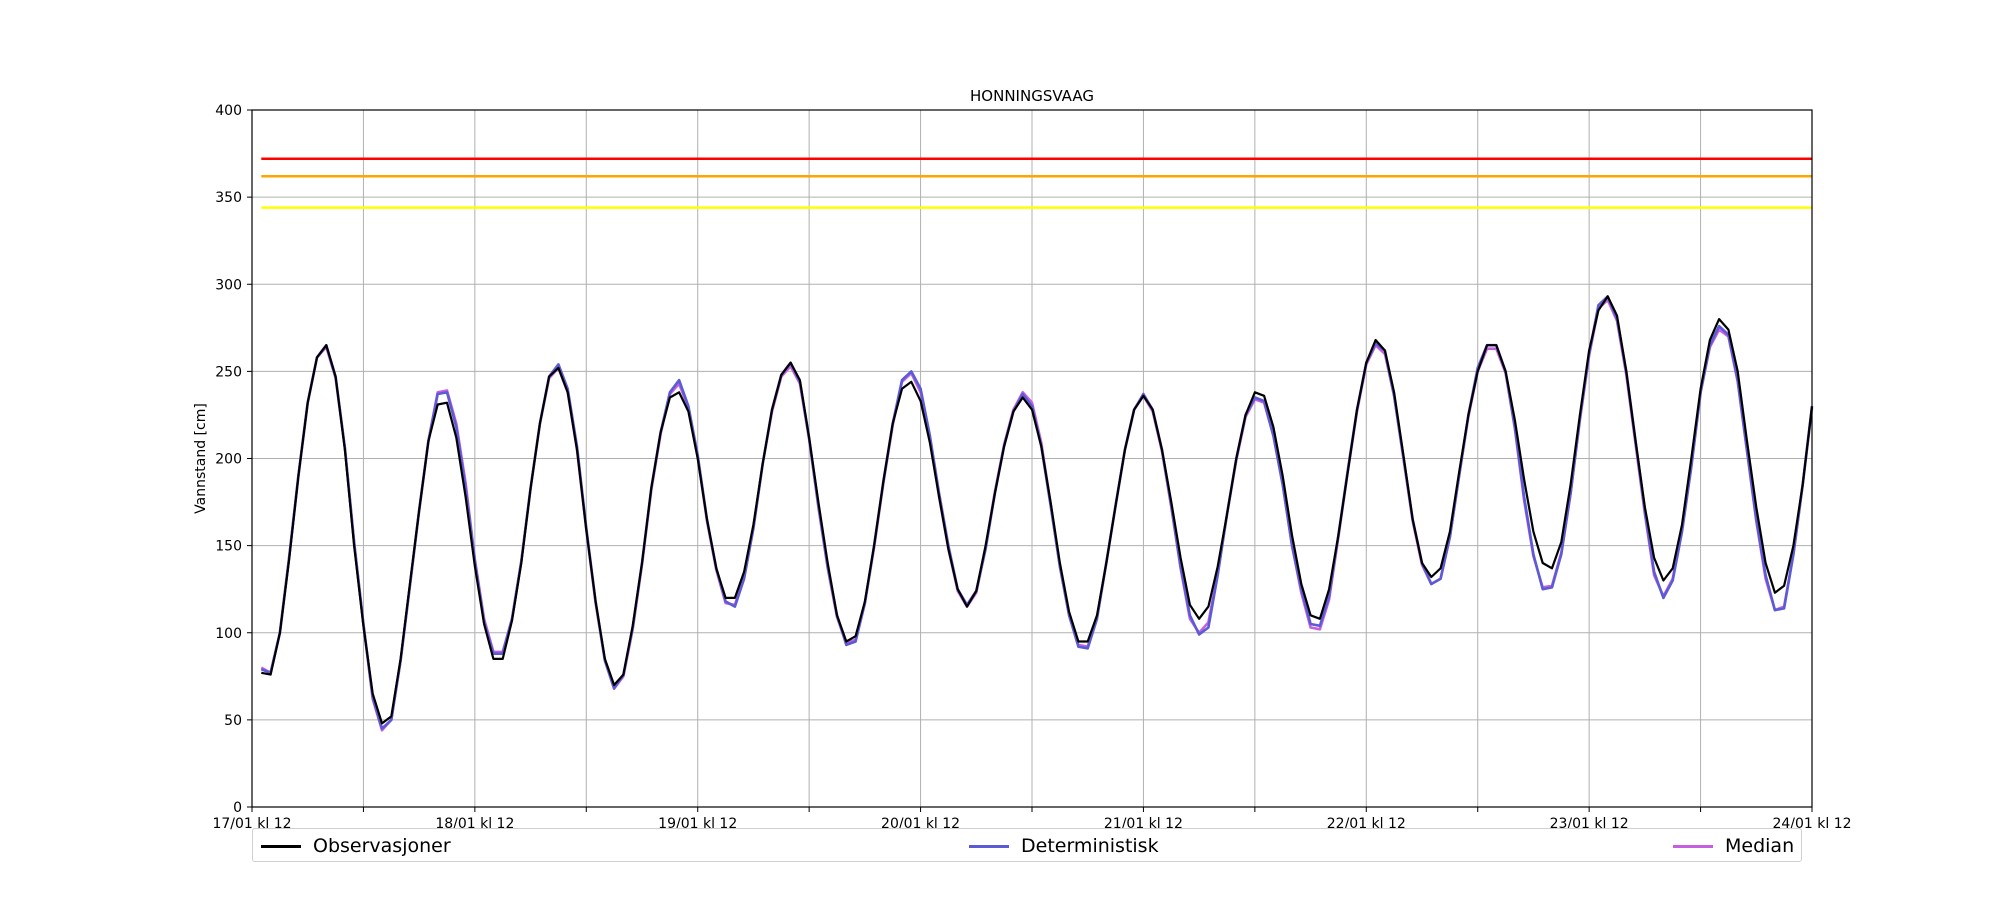 This screenshot has width=2000, height=900. What do you see at coordinates (1032, 96) in the screenshot?
I see `chart-title: HONNINGSVAAG` at bounding box center [1032, 96].